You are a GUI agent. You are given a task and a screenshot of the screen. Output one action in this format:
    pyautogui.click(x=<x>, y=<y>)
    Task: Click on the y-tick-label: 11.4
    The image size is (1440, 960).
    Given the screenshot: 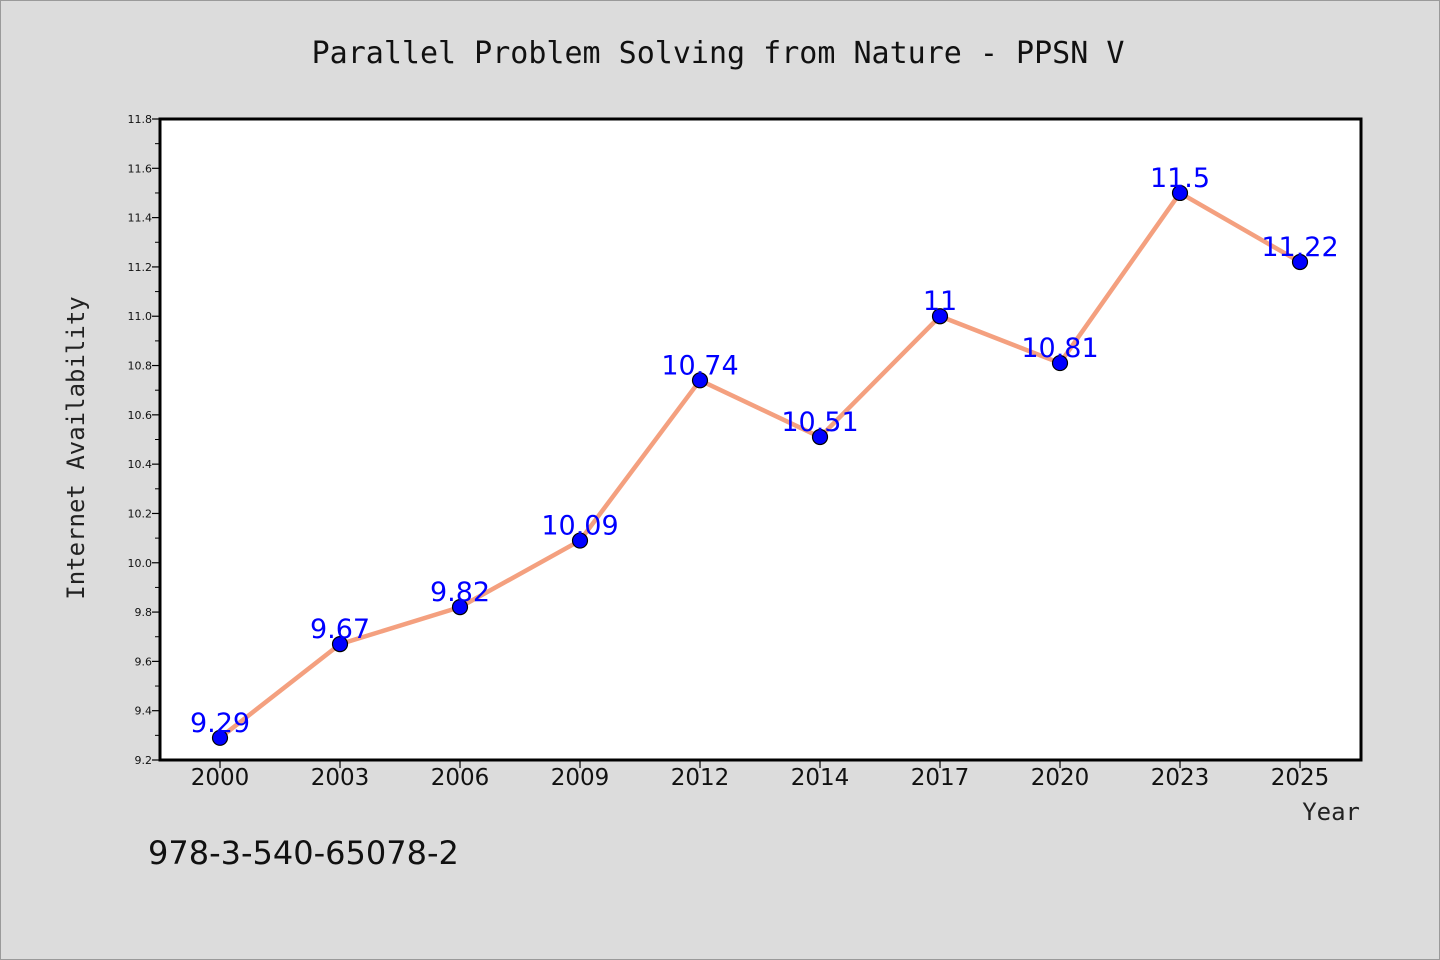 What is the action you would take?
    pyautogui.click(x=140, y=218)
    